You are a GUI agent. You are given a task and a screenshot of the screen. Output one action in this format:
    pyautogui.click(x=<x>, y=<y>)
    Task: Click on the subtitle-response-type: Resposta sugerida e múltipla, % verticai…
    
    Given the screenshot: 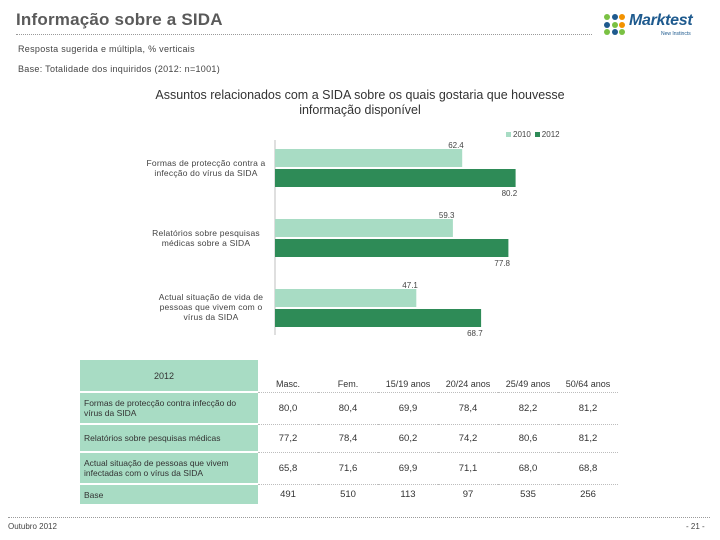 What is the action you would take?
    pyautogui.click(x=106, y=49)
    